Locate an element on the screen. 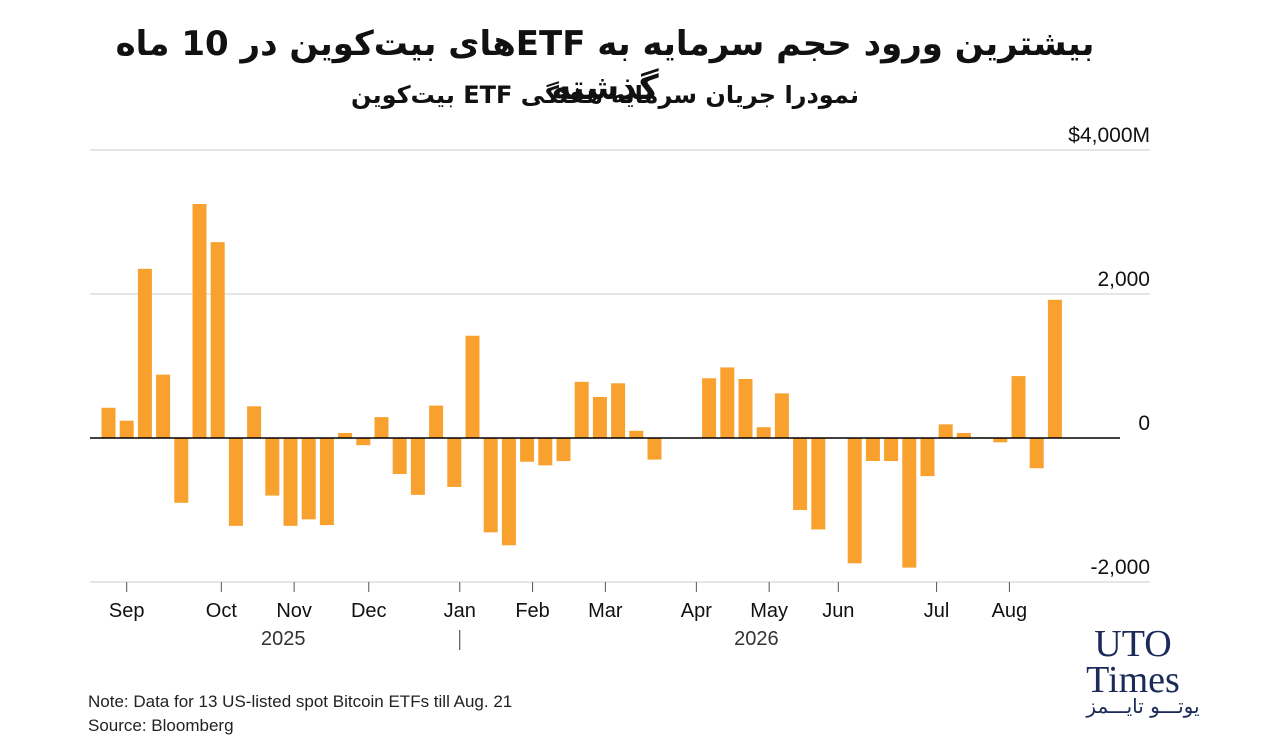 The height and width of the screenshot is (750, 1280). chart-source: Source: Bloomberg is located at coordinates (161, 725).